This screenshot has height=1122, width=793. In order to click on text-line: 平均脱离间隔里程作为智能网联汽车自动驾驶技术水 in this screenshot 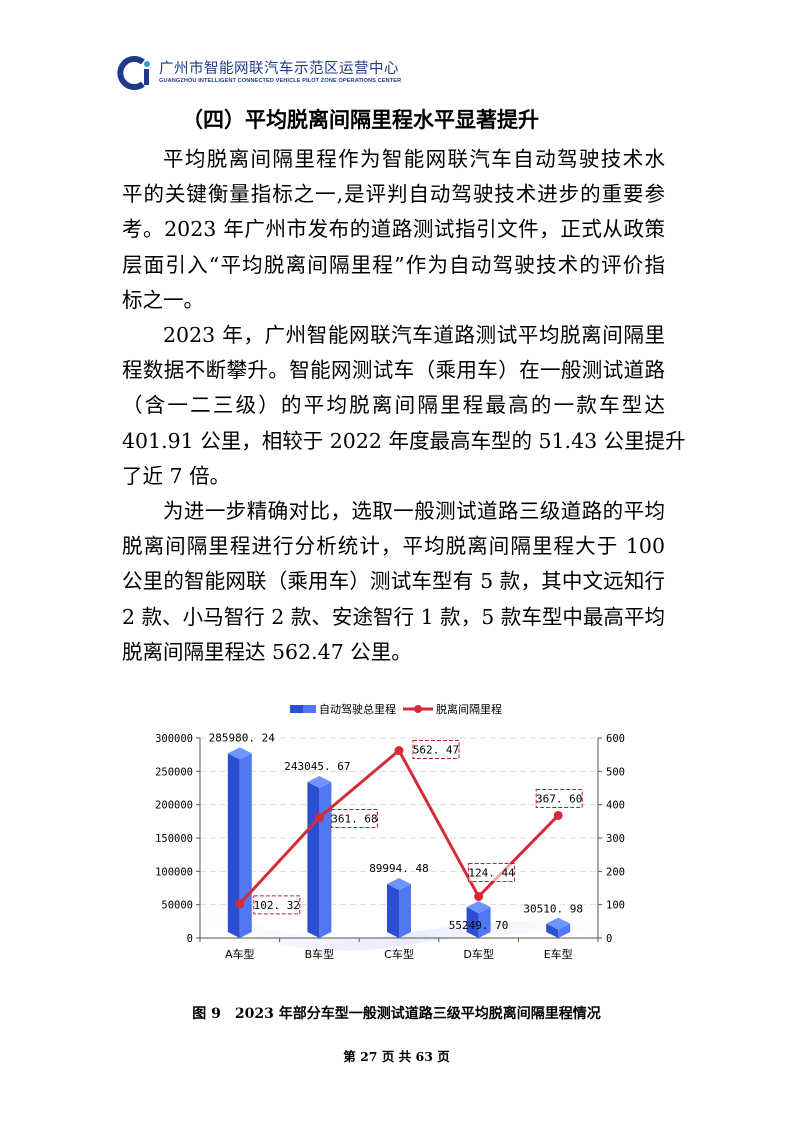, I will do `click(414, 159)`.